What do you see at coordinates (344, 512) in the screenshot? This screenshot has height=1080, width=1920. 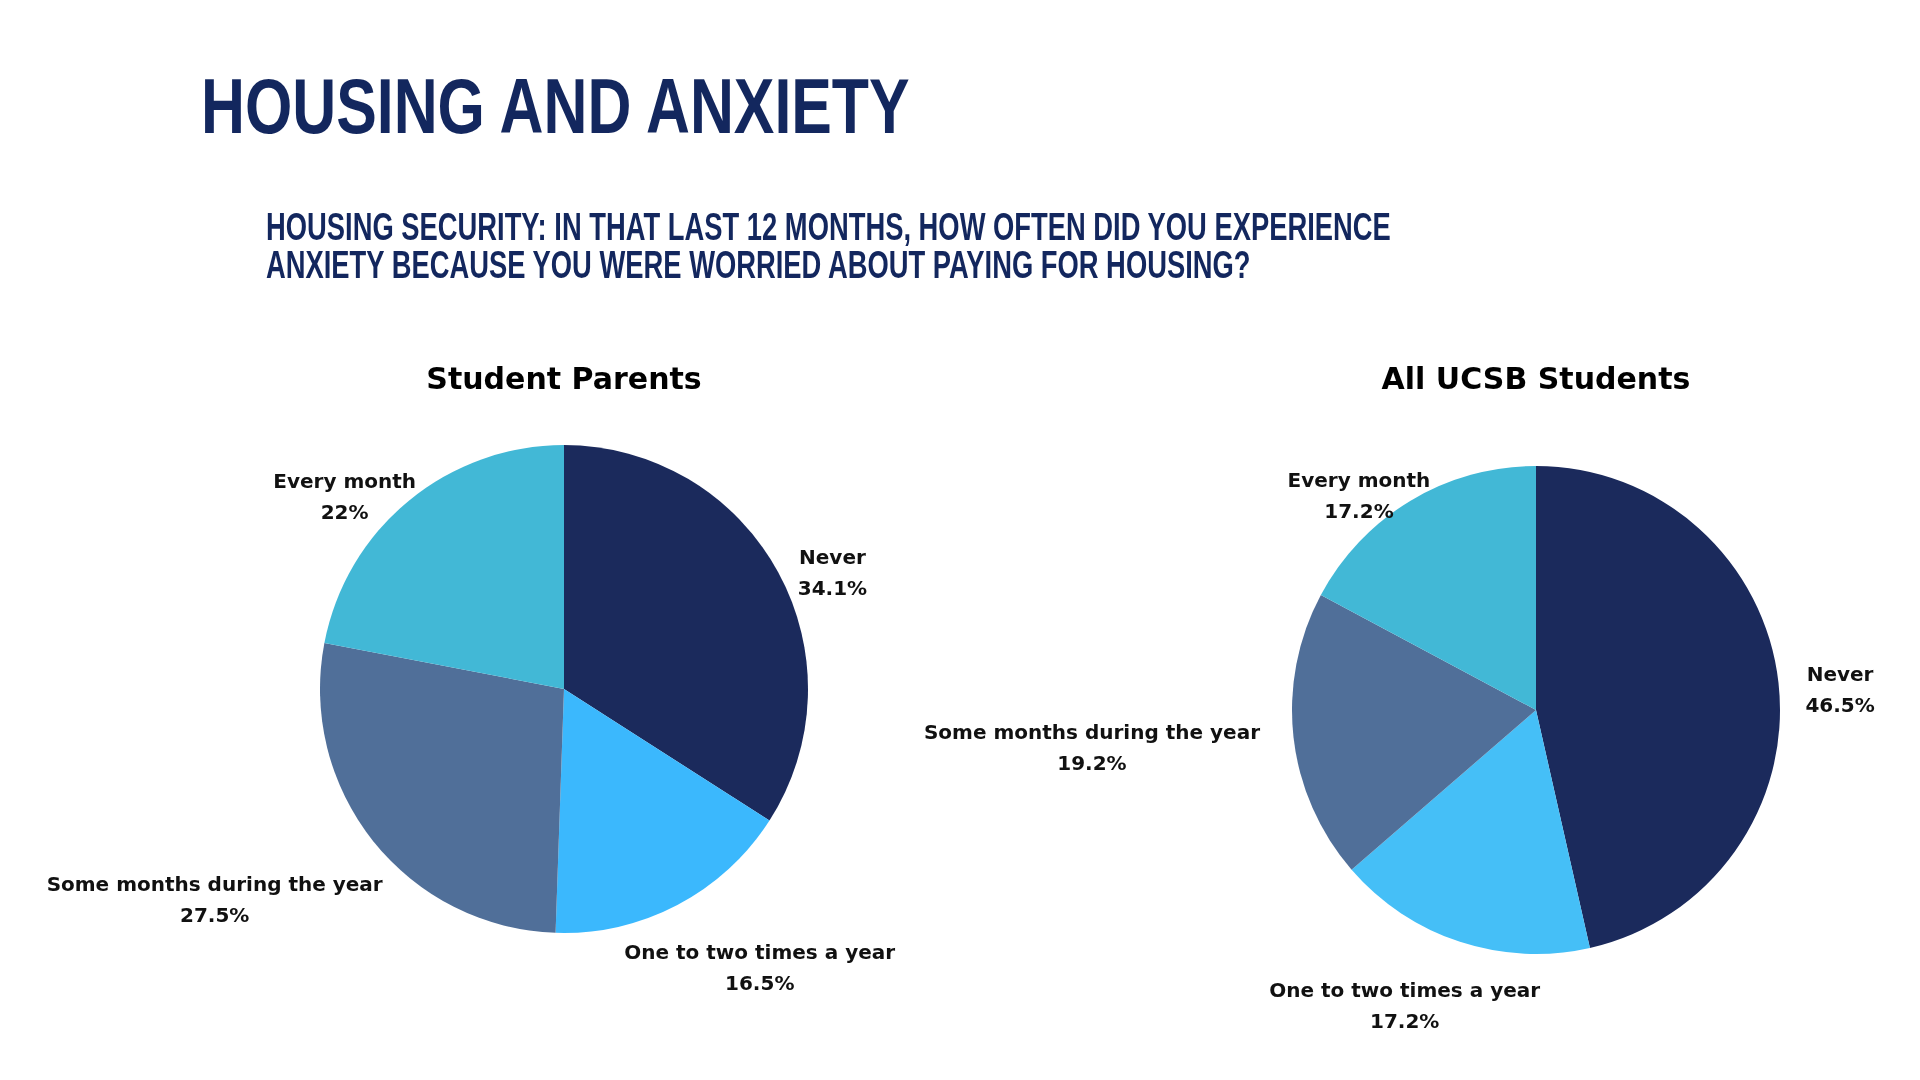 I see `data-label: 22%` at bounding box center [344, 512].